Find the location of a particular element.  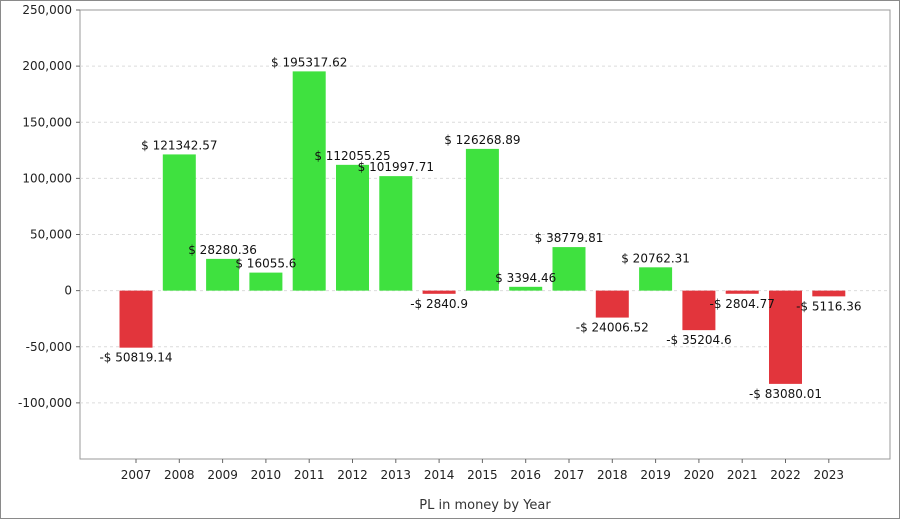

data-label-2010: $ 16055.6 is located at coordinates (265, 264).